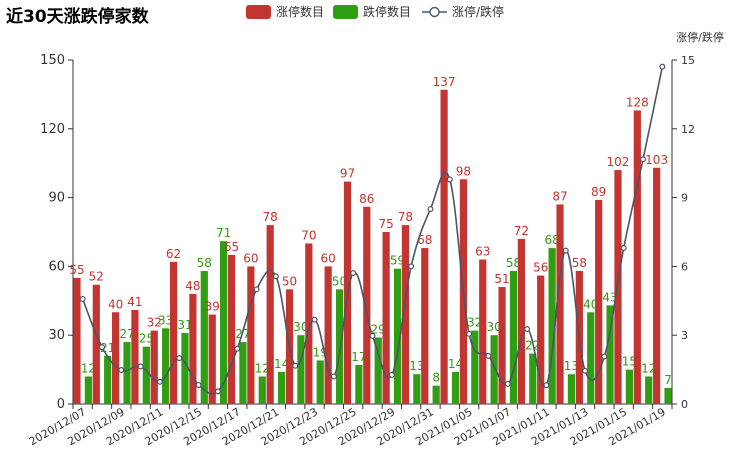  I want to click on legend-item-ratio-marker, so click(434, 12).